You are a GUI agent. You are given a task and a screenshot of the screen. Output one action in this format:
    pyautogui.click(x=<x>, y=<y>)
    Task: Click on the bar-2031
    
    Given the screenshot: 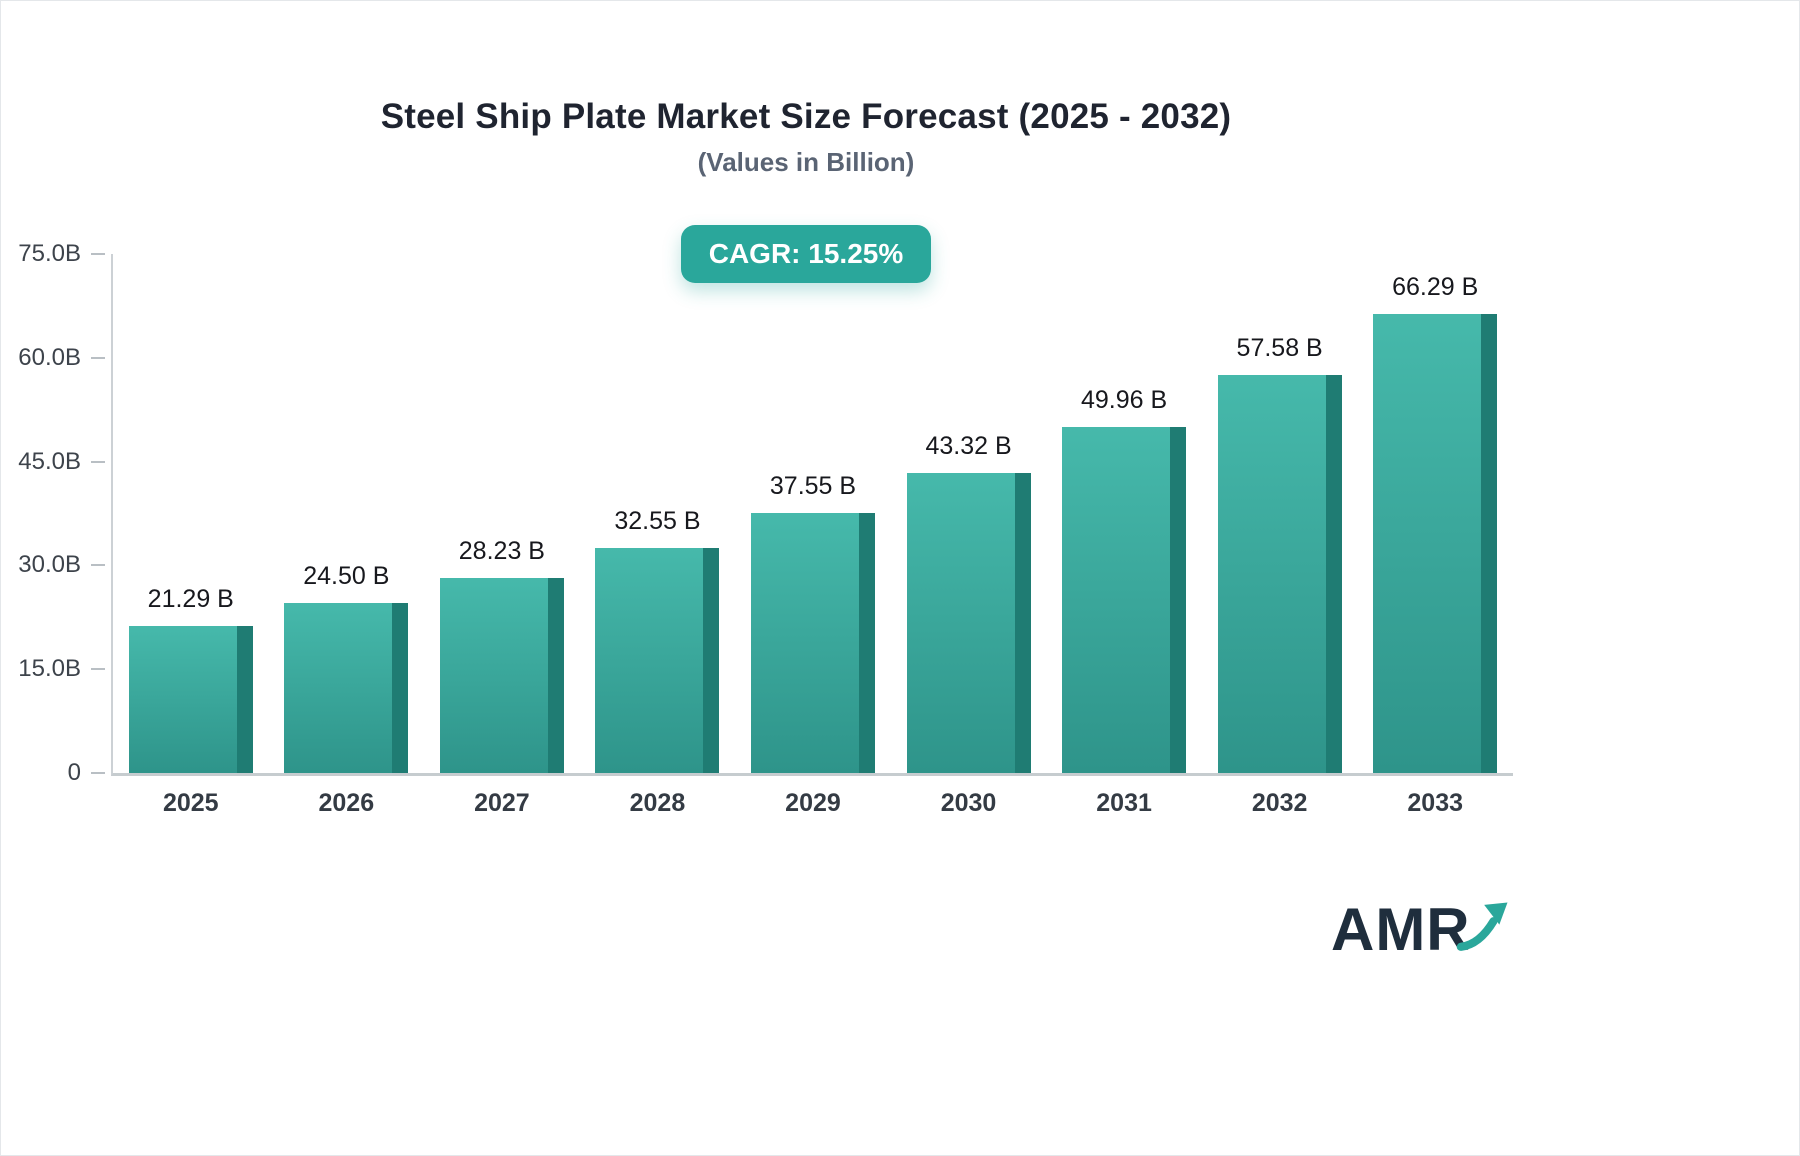 What is the action you would take?
    pyautogui.click(x=1124, y=600)
    